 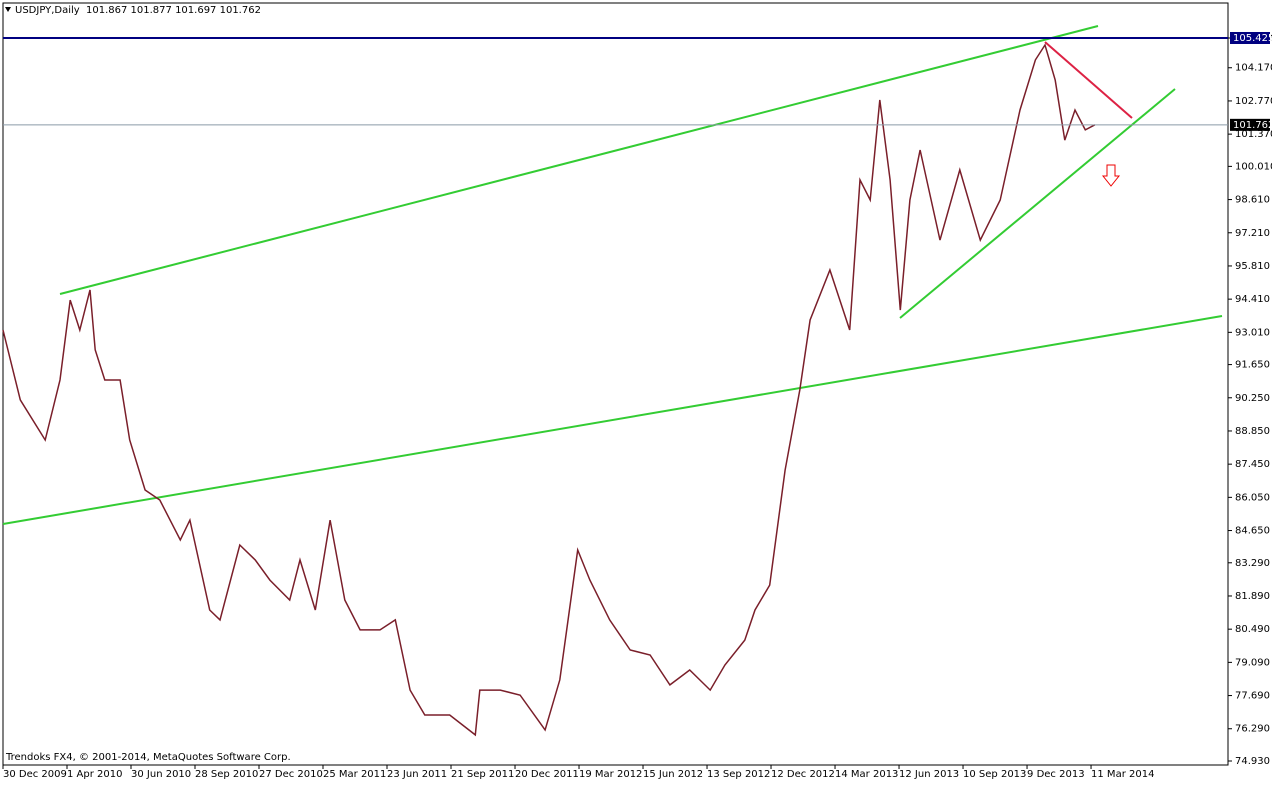 I want to click on menu-arrow, so click(x=8, y=9).